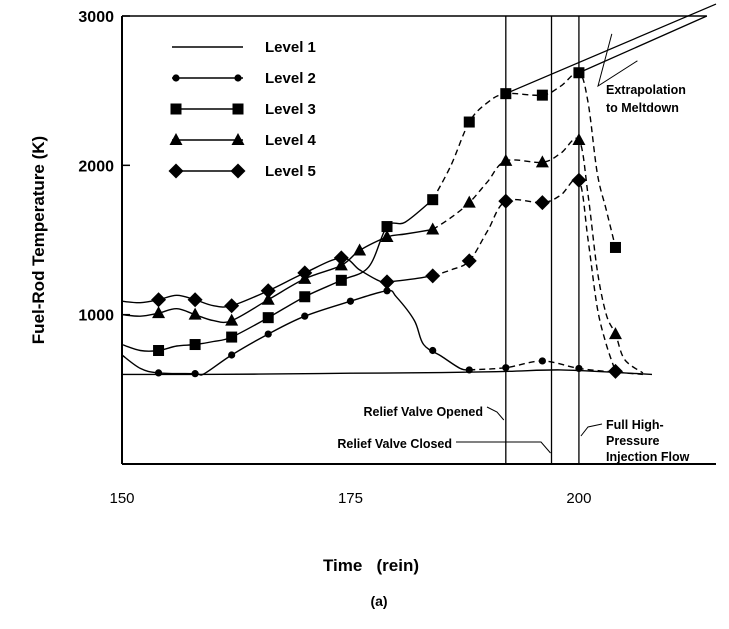 Image resolution: width=729 pixels, height=629 pixels. I want to click on legend-marker-3b, so click(238, 109).